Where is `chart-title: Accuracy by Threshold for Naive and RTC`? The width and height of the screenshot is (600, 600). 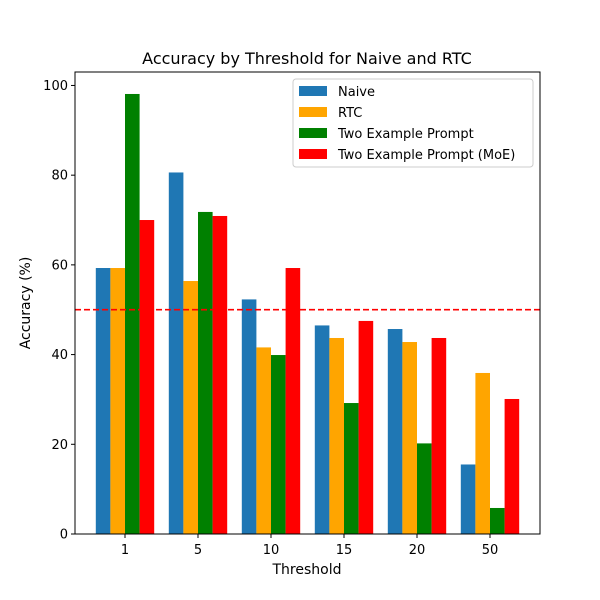
chart-title: Accuracy by Threshold for Naive and RTC is located at coordinates (307, 58).